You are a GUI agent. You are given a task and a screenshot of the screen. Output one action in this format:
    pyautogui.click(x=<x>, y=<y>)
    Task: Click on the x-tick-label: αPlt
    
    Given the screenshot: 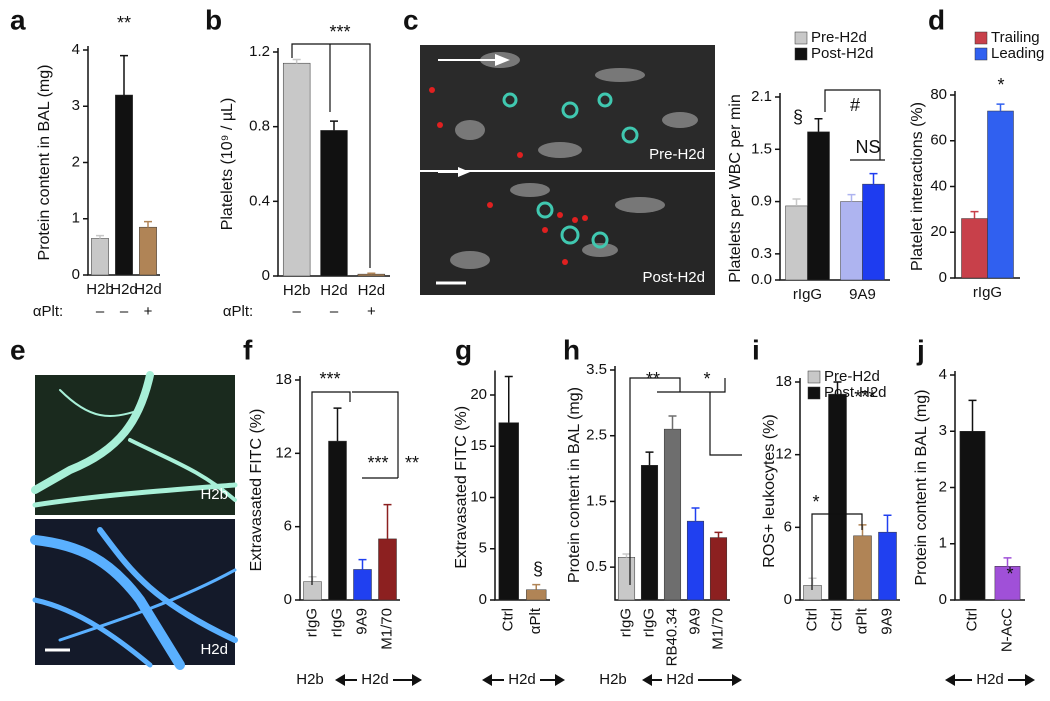 What is the action you would take?
    pyautogui.click(x=535, y=620)
    